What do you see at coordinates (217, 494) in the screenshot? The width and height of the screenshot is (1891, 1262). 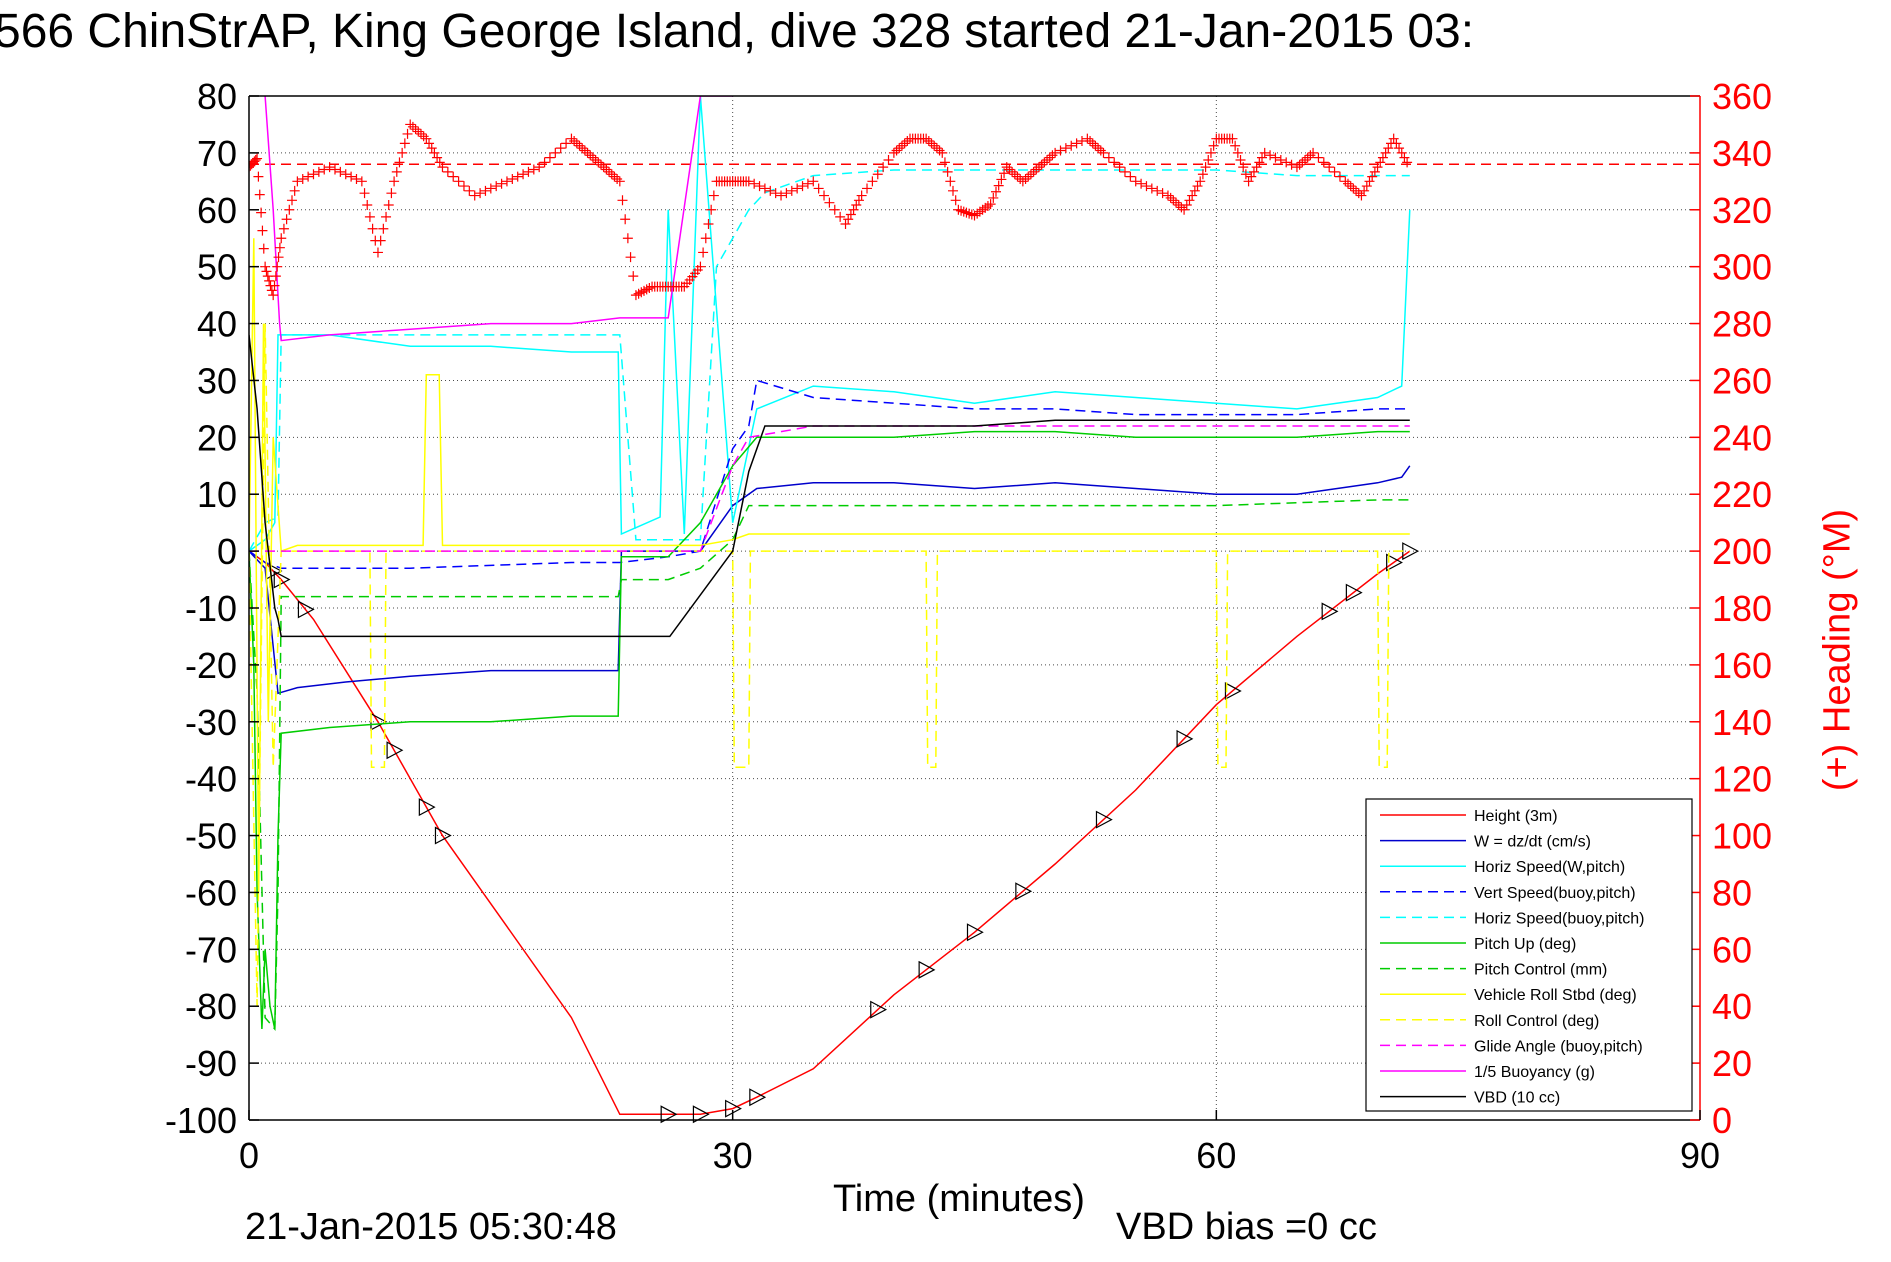 I see `y-tick-label: 10` at bounding box center [217, 494].